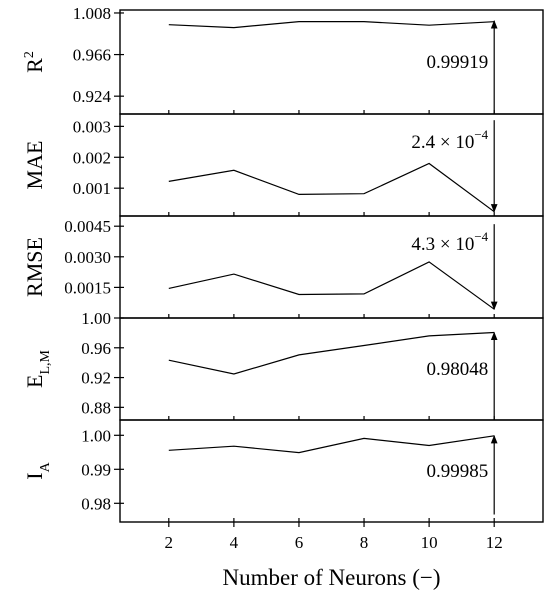  What do you see at coordinates (331, 25) in the screenshot?
I see `series-line-r2` at bounding box center [331, 25].